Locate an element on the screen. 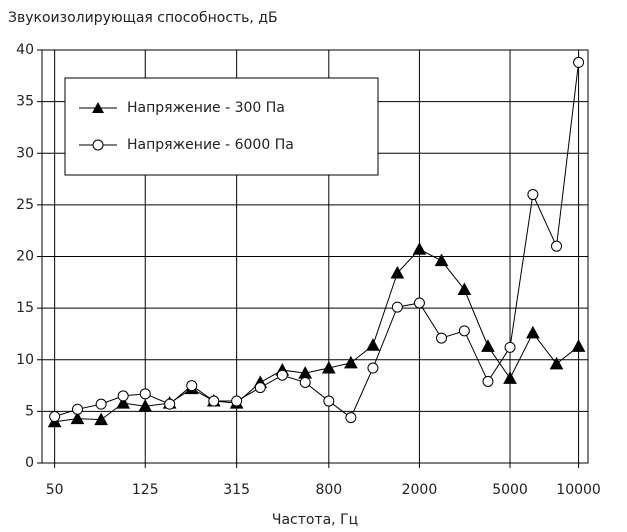 This screenshot has height=532, width=627. y-tick-label: 35 is located at coordinates (25, 102).